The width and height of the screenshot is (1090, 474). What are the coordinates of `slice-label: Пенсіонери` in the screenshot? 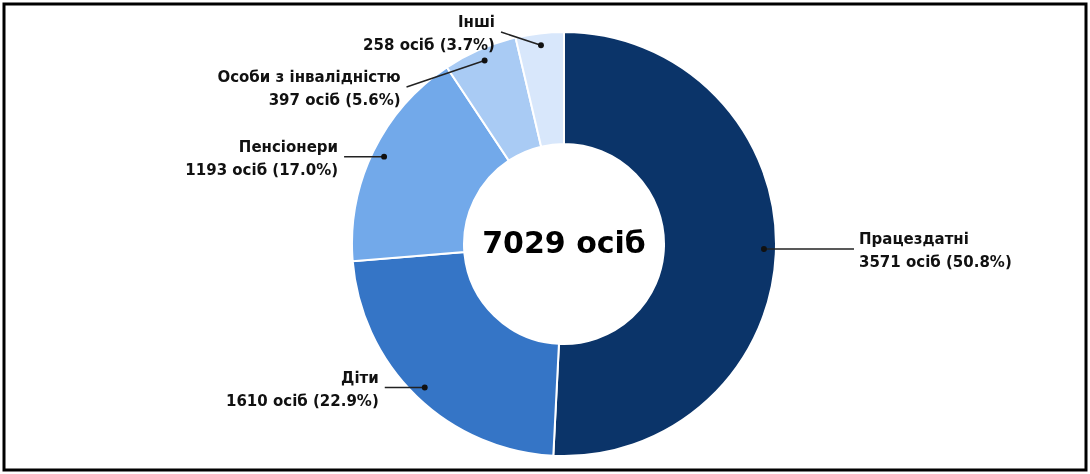 It's located at (288, 146).